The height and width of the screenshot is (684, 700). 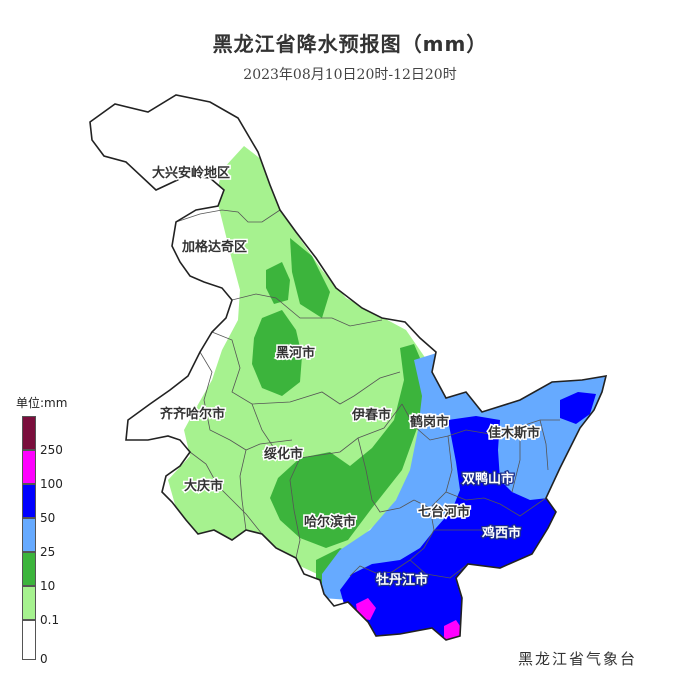 I want to click on legend-label-100: 100, so click(x=51, y=484).